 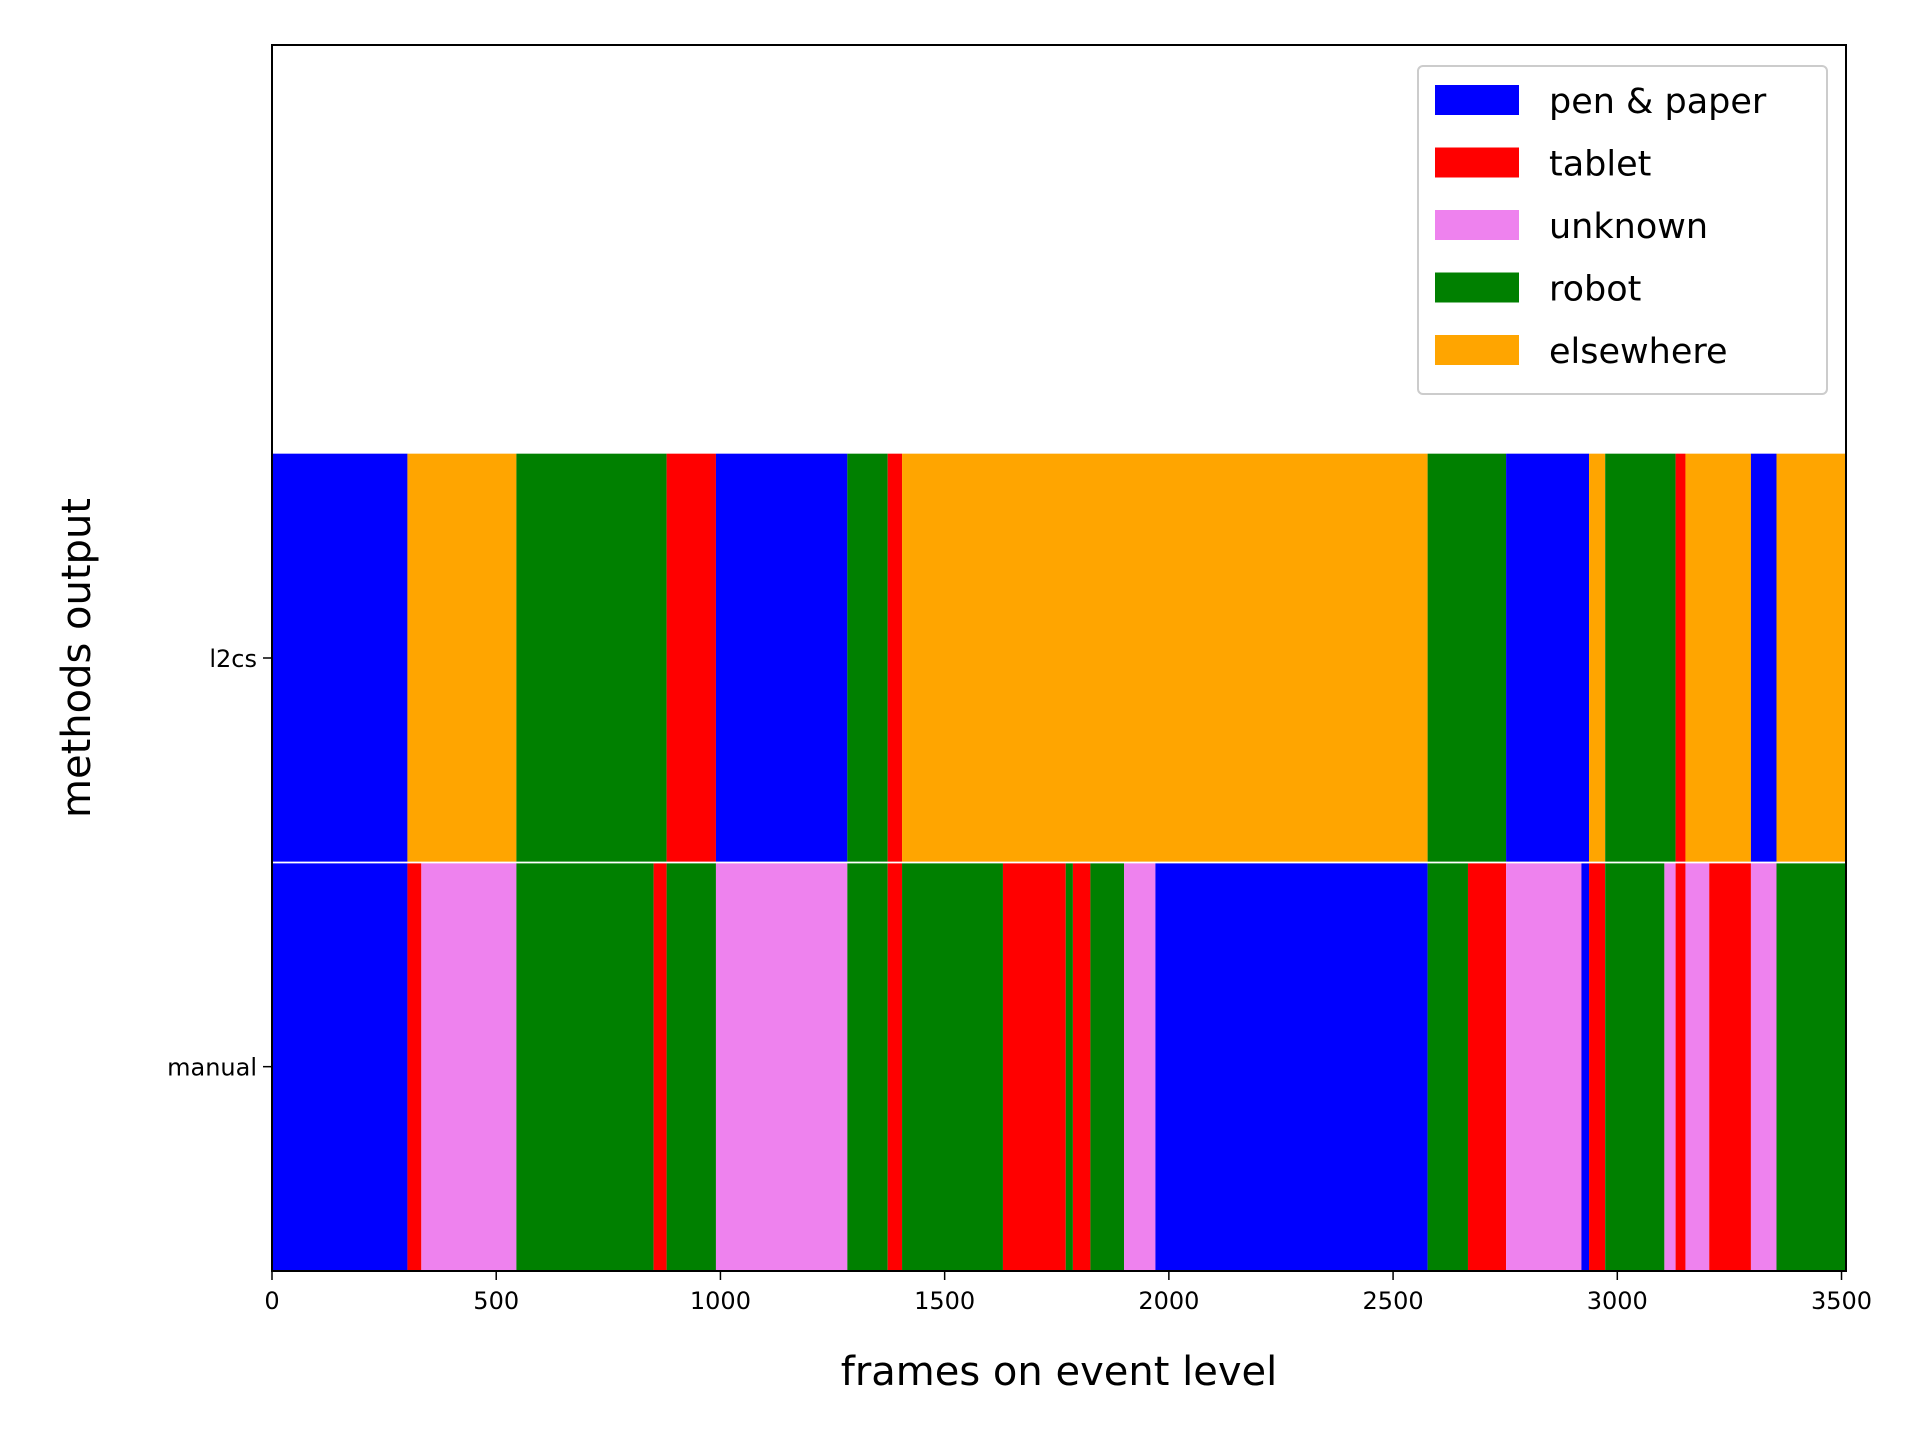 What do you see at coordinates (271, 1301) in the screenshot?
I see `x-tick-label: 0` at bounding box center [271, 1301].